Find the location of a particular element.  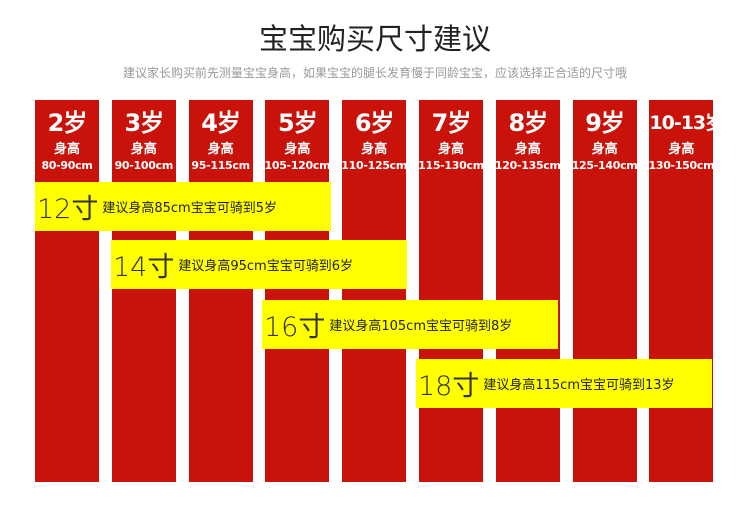

age-label: 7岁 is located at coordinates (451, 123).